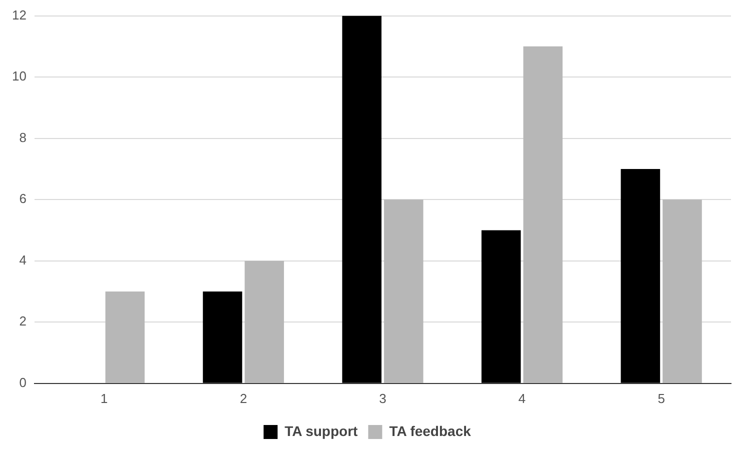  I want to click on legend-label: TA support, so click(321, 430).